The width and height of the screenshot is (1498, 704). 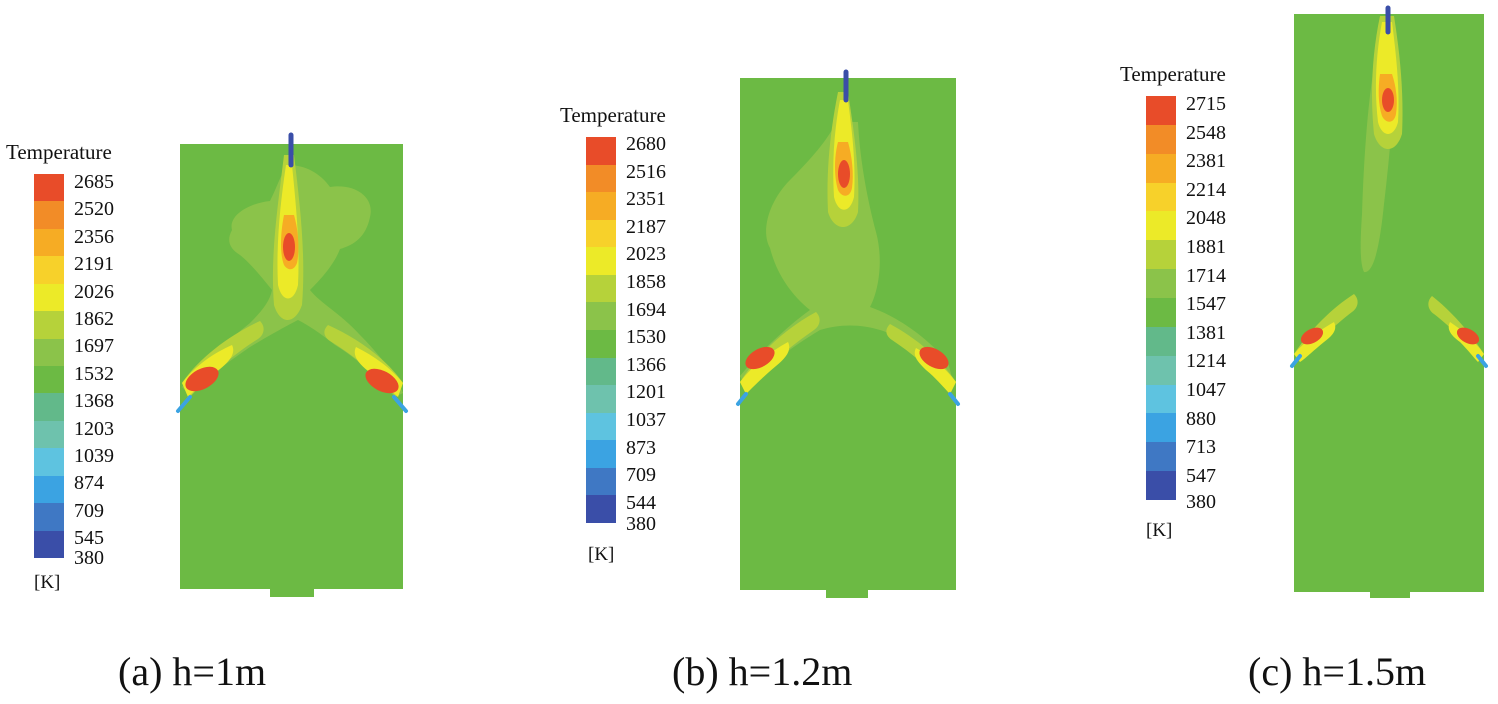 I want to click on legend-level-a: 2685, so click(x=94, y=182).